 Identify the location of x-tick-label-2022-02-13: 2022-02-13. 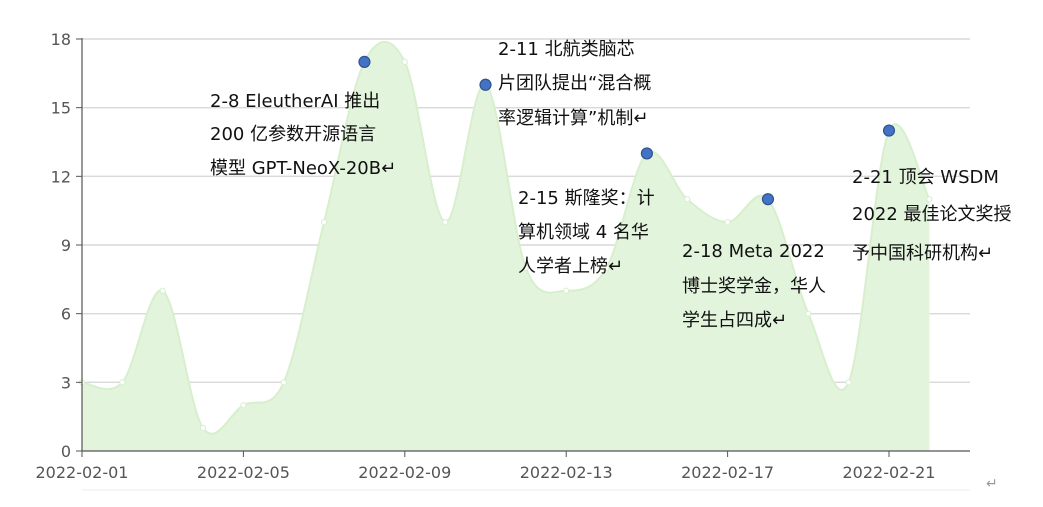
(566, 472).